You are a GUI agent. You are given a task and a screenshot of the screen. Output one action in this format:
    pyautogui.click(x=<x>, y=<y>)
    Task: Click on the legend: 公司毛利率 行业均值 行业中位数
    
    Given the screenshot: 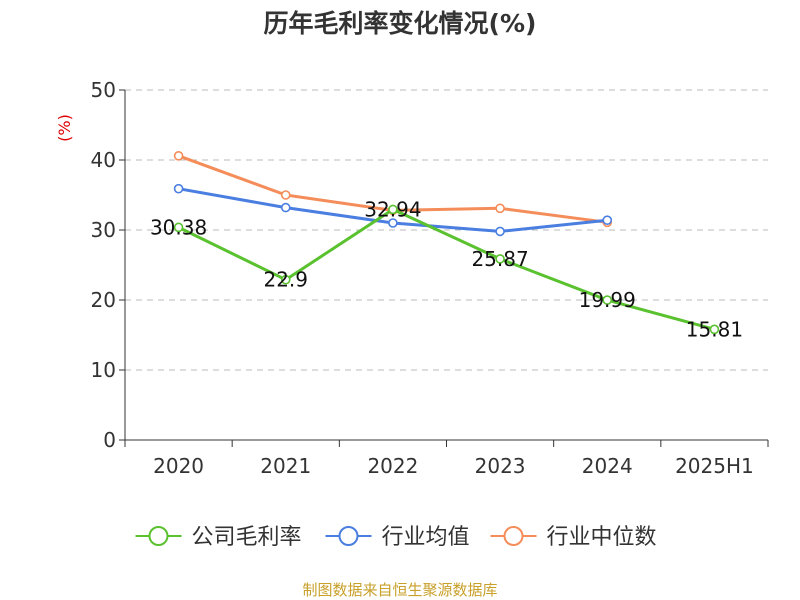 What is the action you would take?
    pyautogui.click(x=396, y=537)
    